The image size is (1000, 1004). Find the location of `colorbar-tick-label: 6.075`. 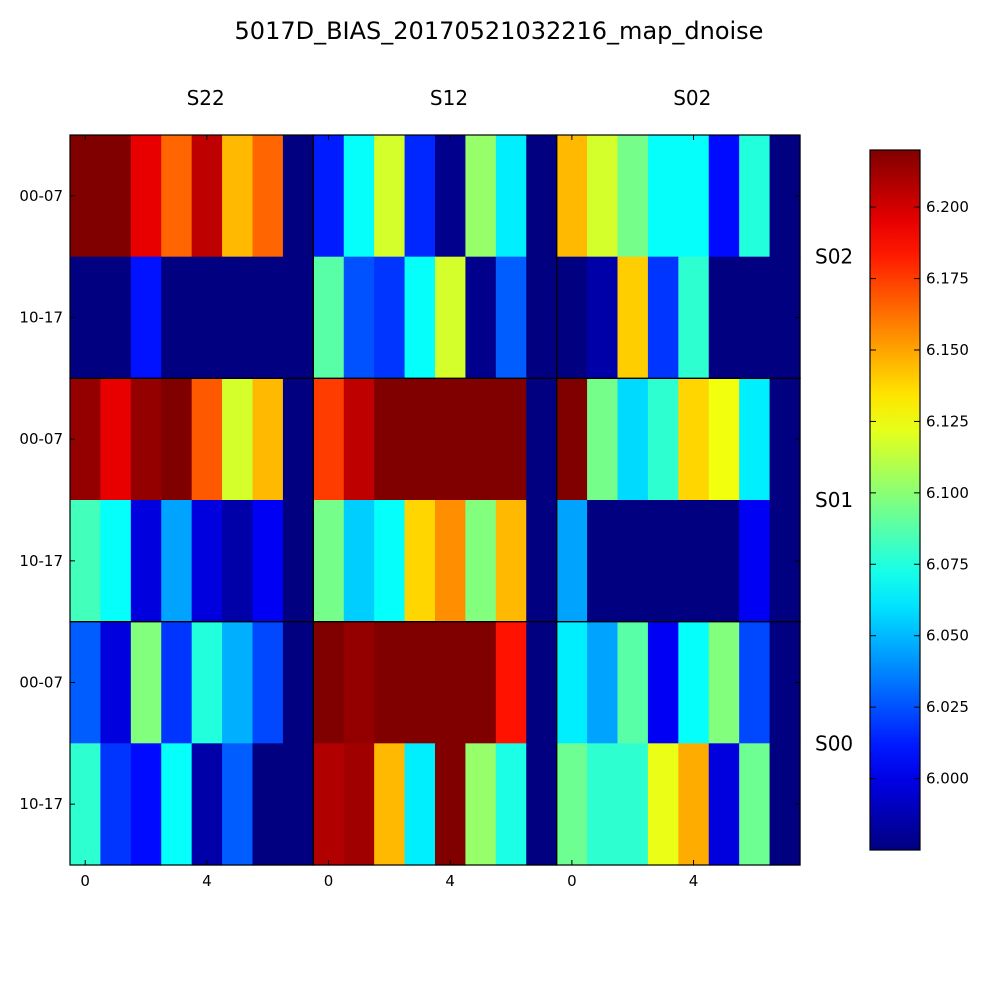

colorbar-tick-label: 6.075 is located at coordinates (947, 564).